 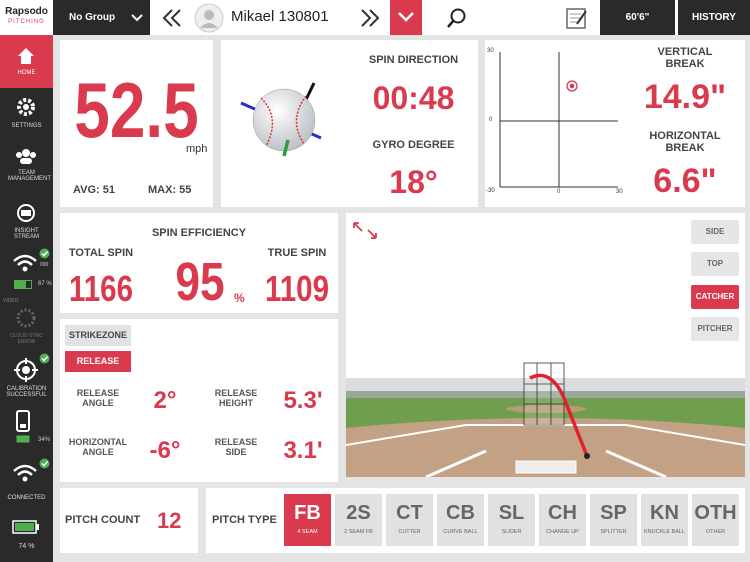 What do you see at coordinates (98, 361) in the screenshot?
I see `release-tab: RELEASE` at bounding box center [98, 361].